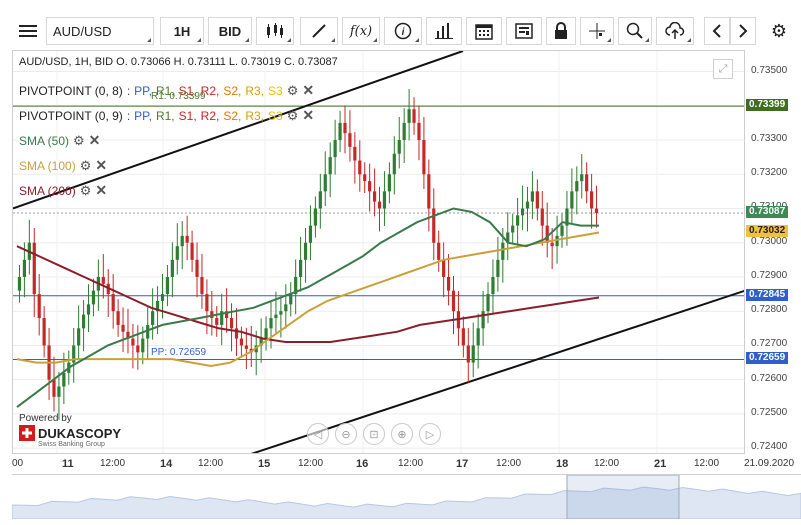 The height and width of the screenshot is (525, 801). Describe the element at coordinates (769, 70) in the screenshot. I see `y-tick-label: 0.73500` at that location.